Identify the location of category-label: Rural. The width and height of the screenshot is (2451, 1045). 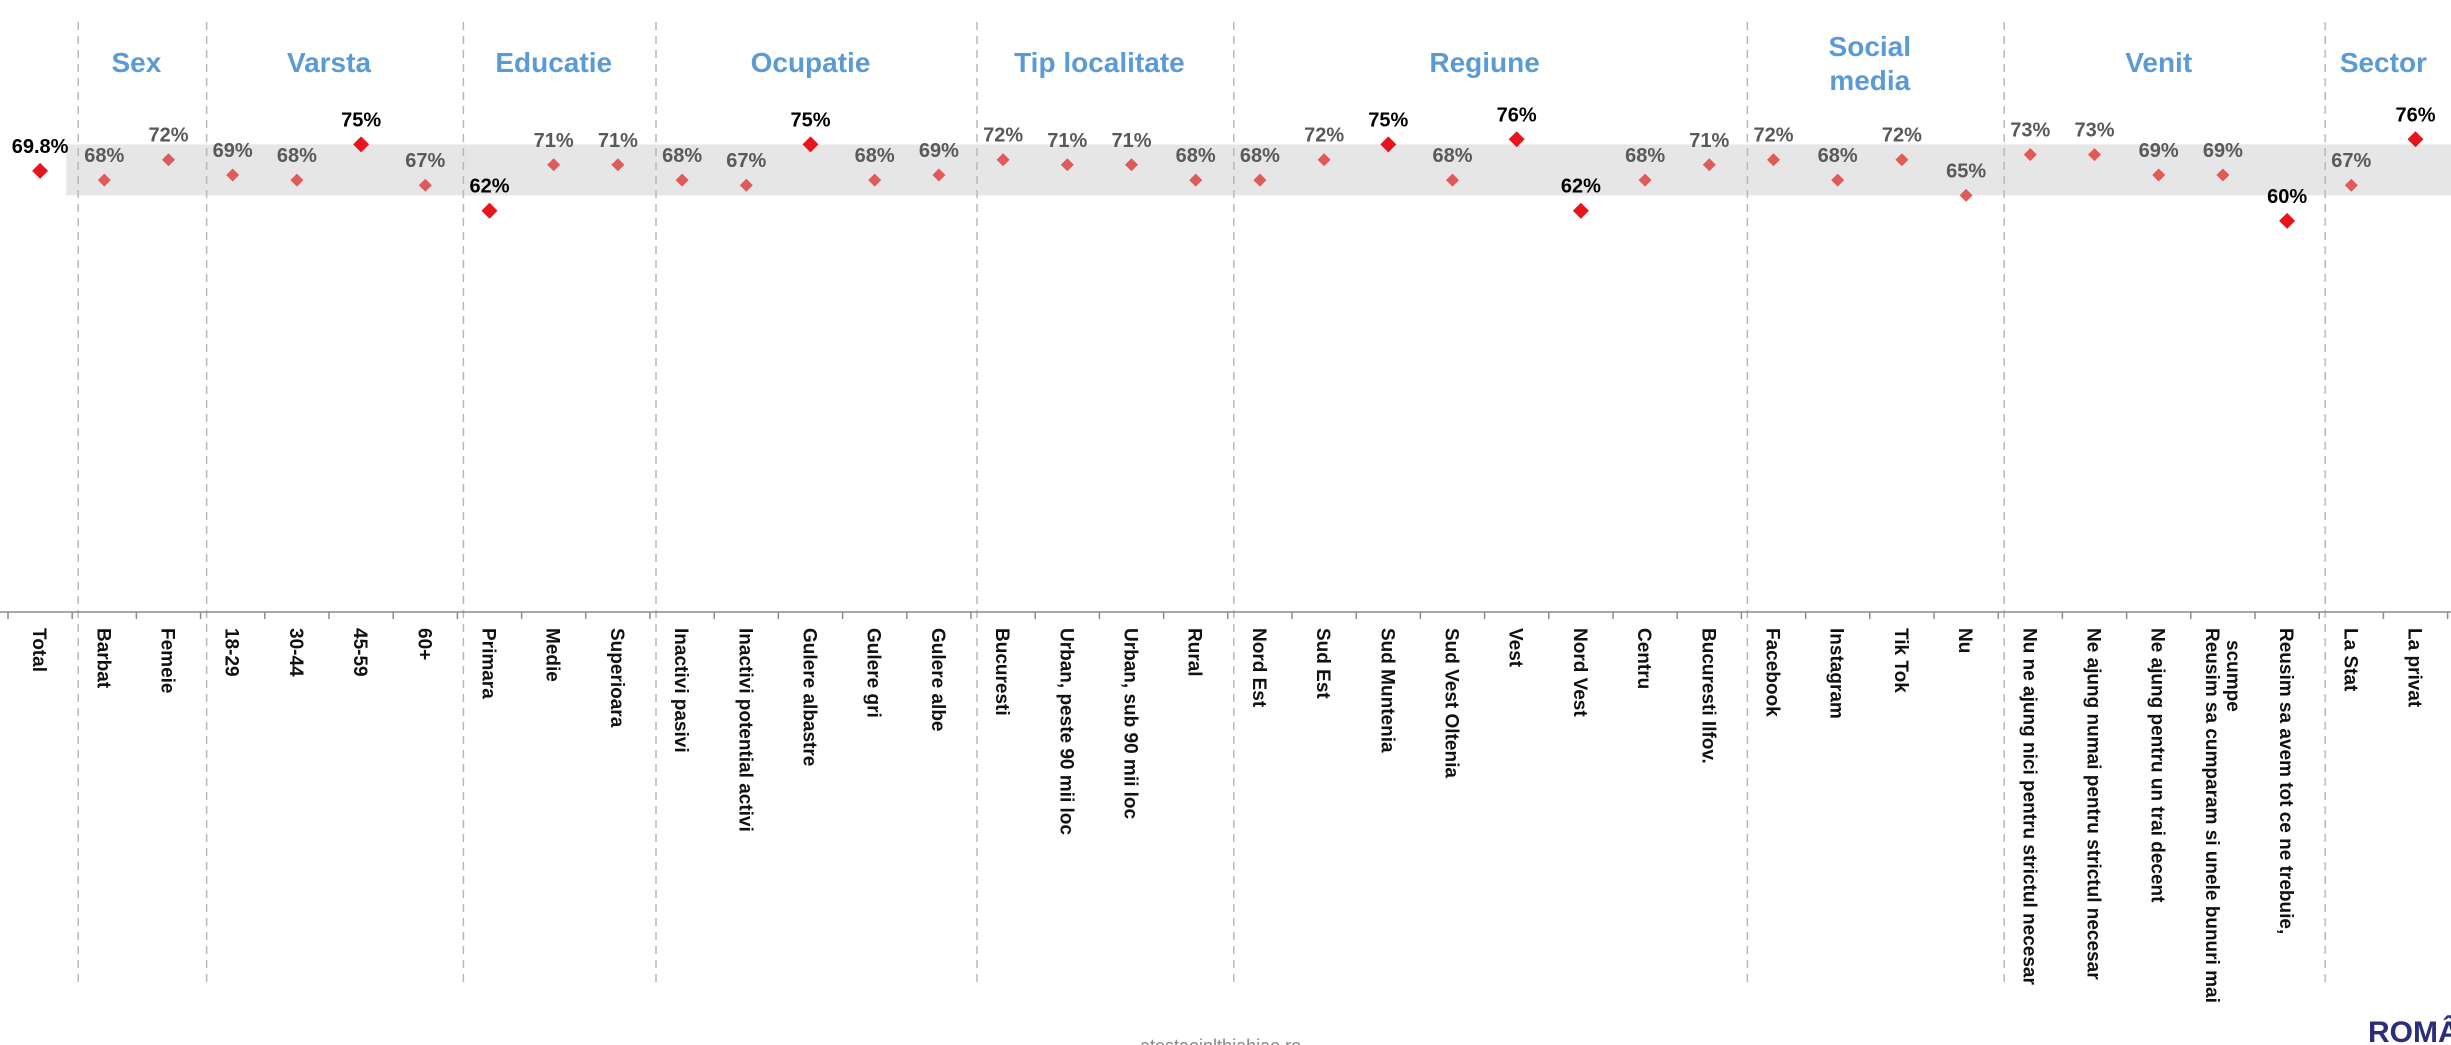
(1194, 652).